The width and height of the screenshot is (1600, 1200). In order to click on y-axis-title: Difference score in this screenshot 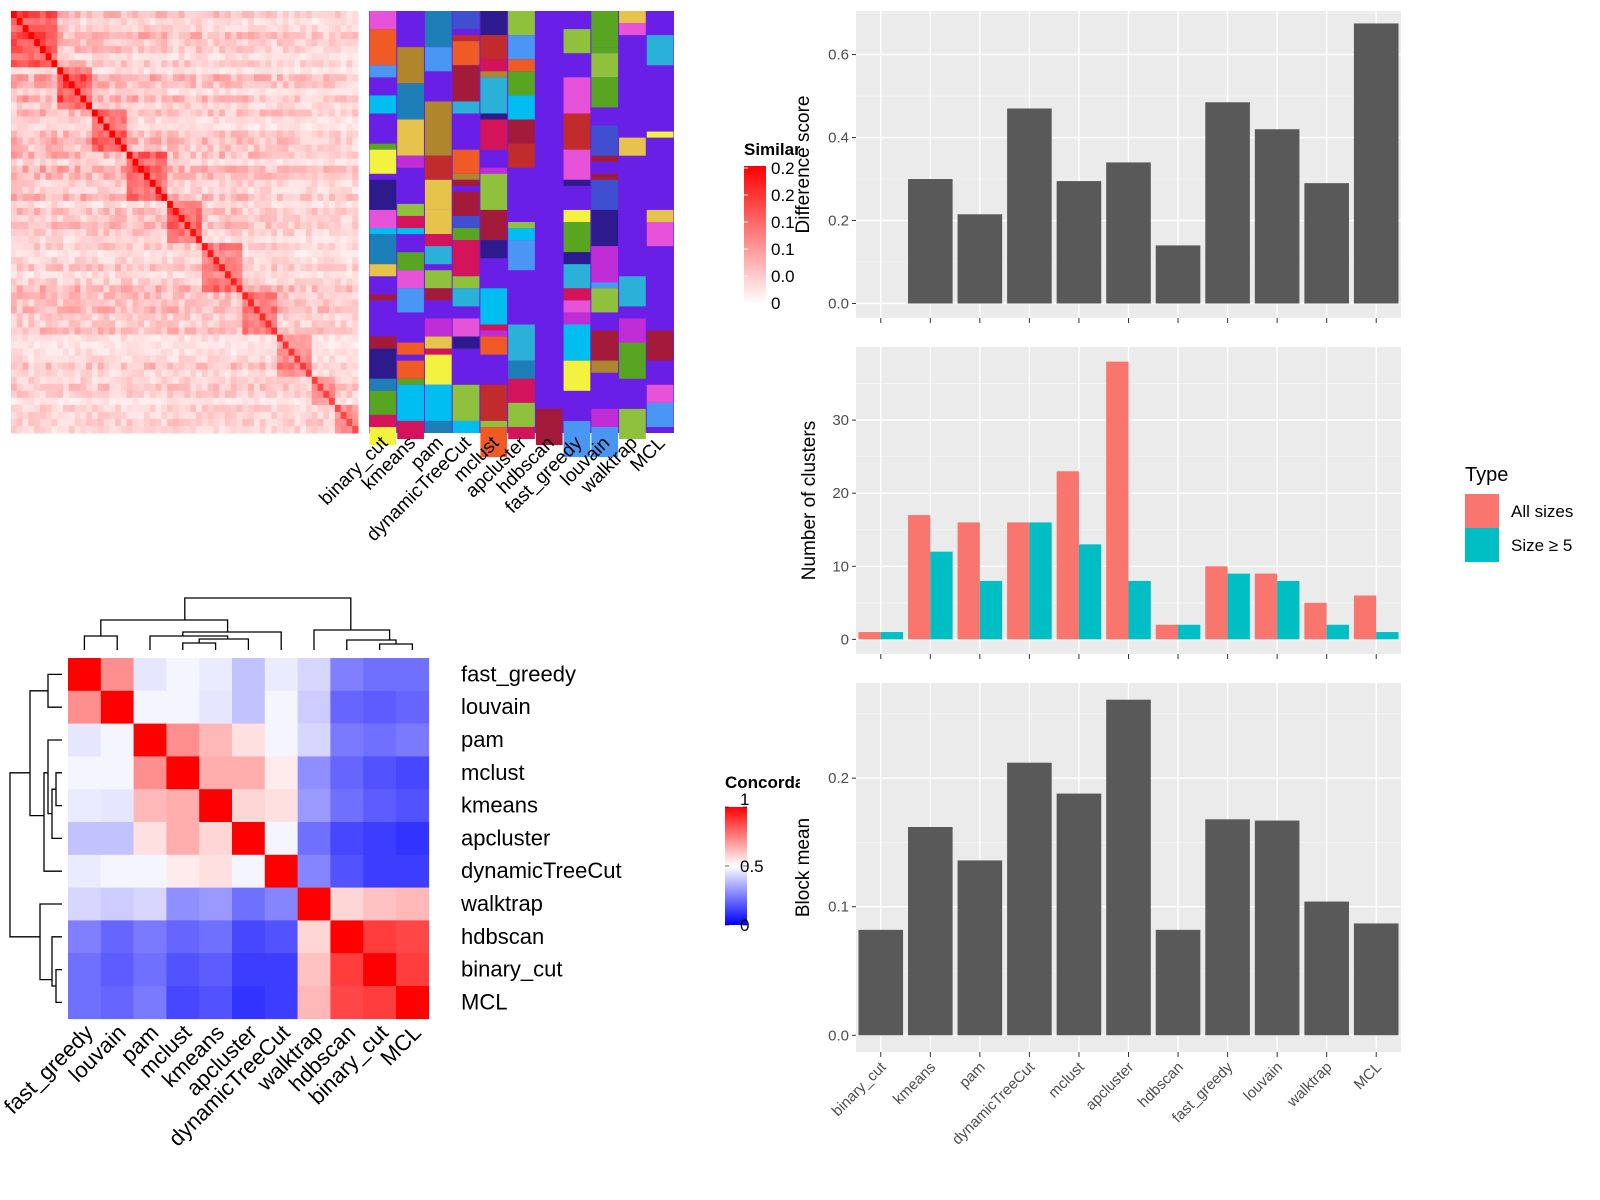, I will do `click(803, 165)`.